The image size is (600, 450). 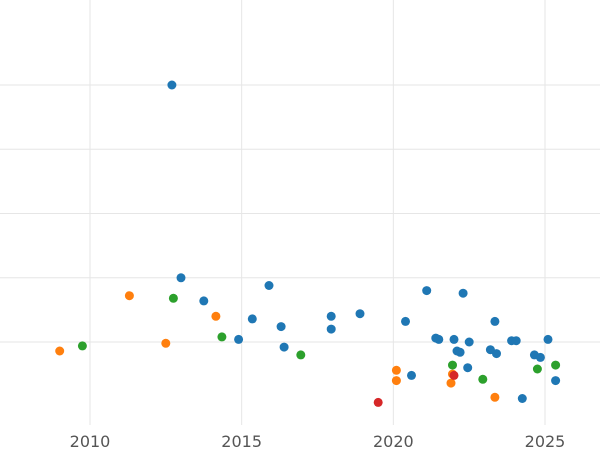 I want to click on x-tick-label: 2025, so click(x=545, y=441).